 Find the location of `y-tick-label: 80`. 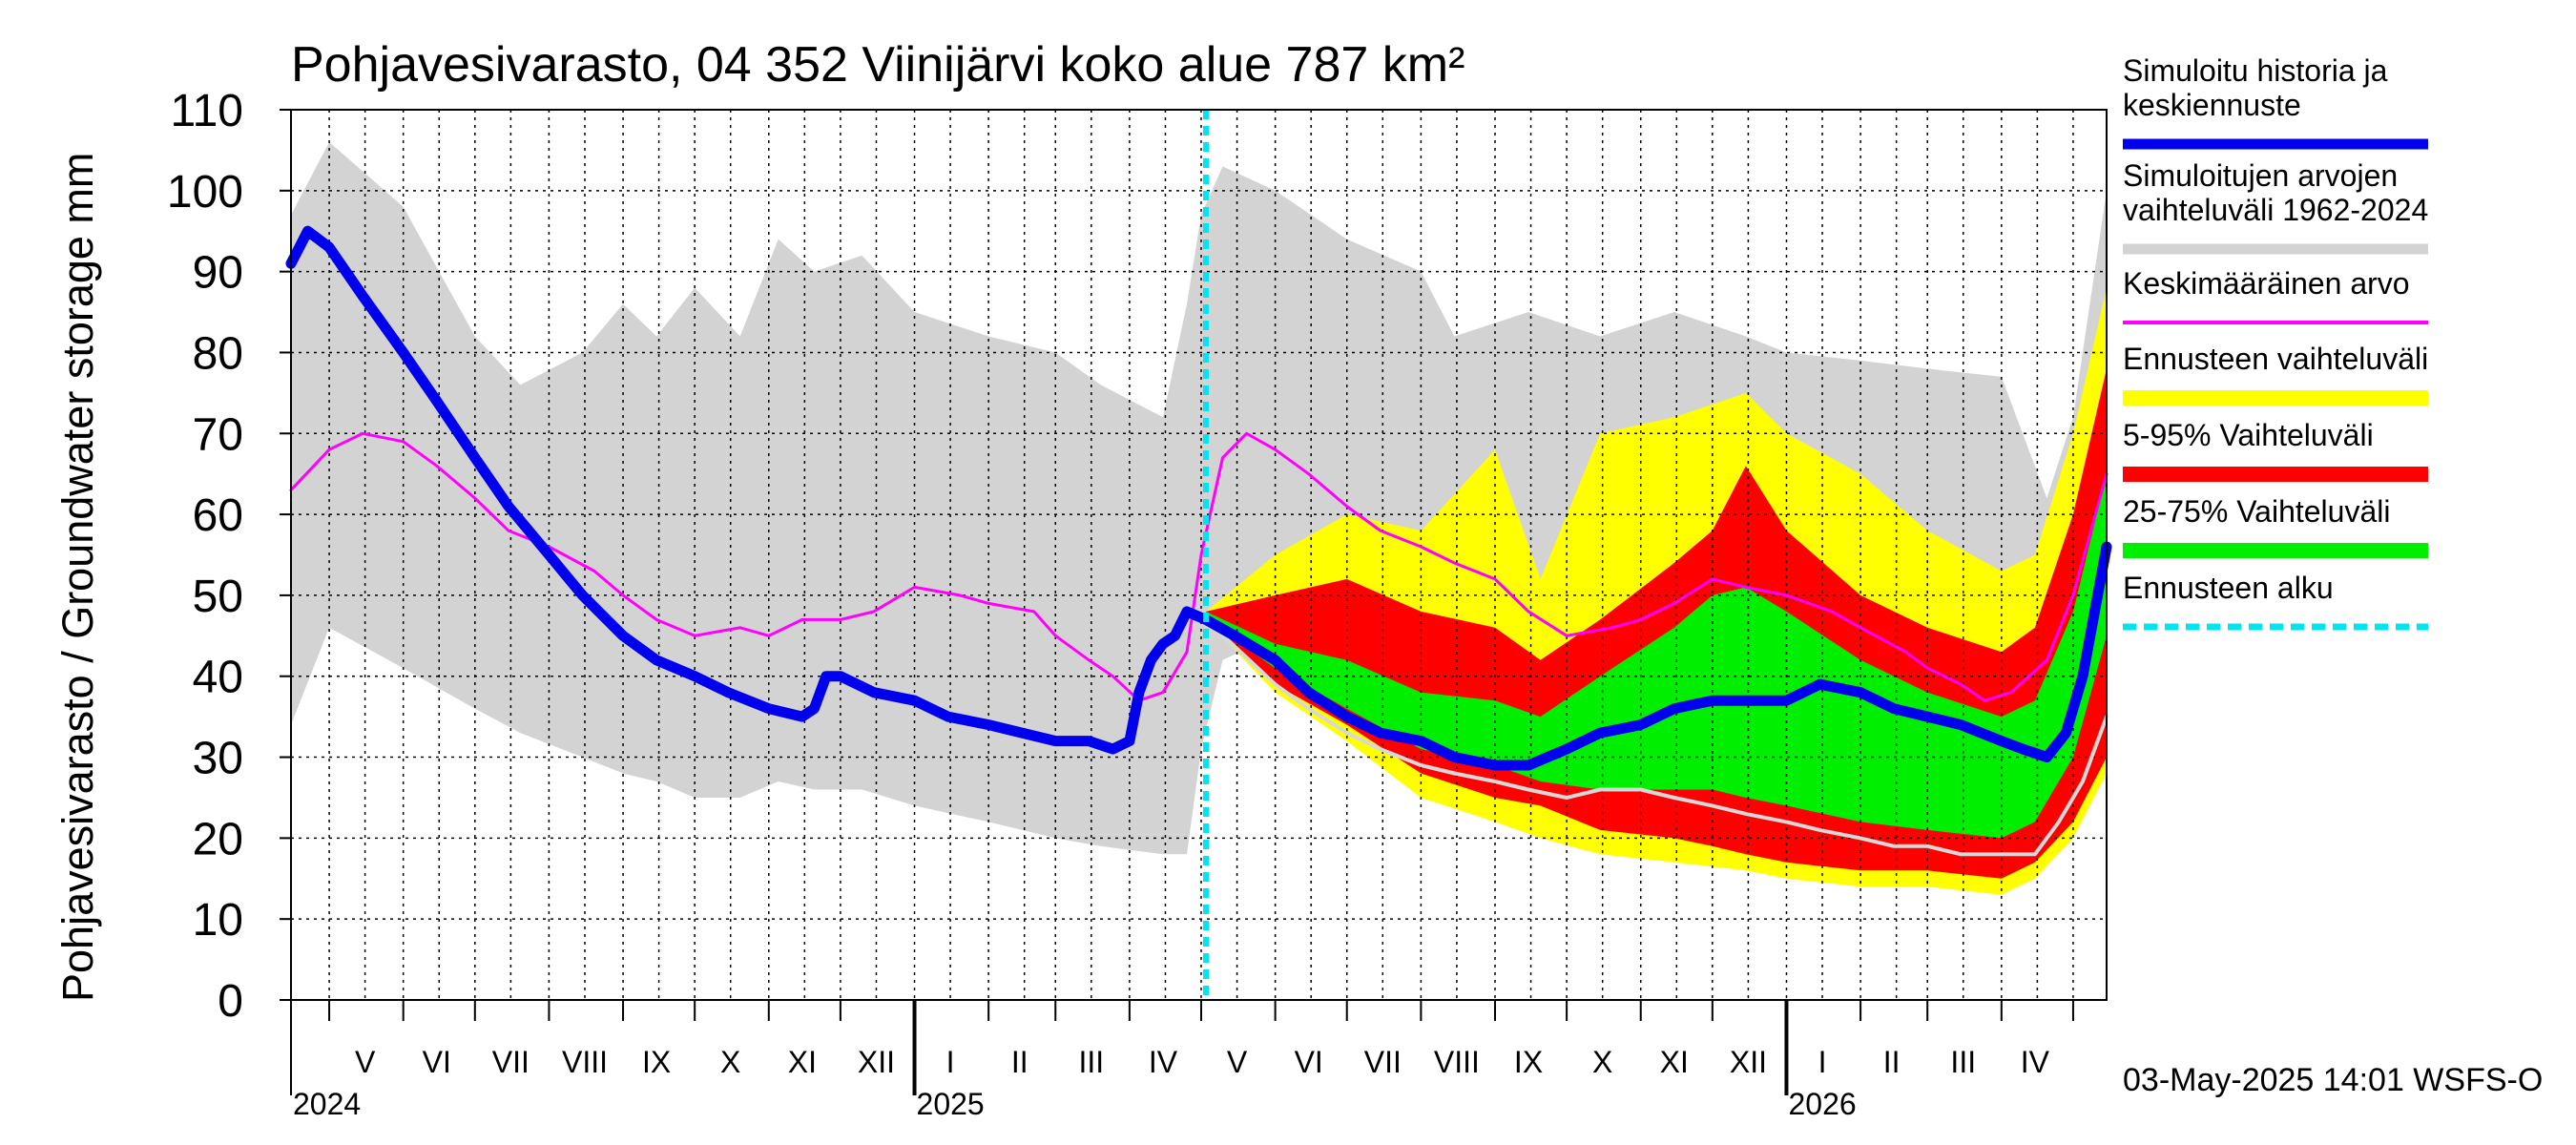

y-tick-label: 80 is located at coordinates (218, 353).